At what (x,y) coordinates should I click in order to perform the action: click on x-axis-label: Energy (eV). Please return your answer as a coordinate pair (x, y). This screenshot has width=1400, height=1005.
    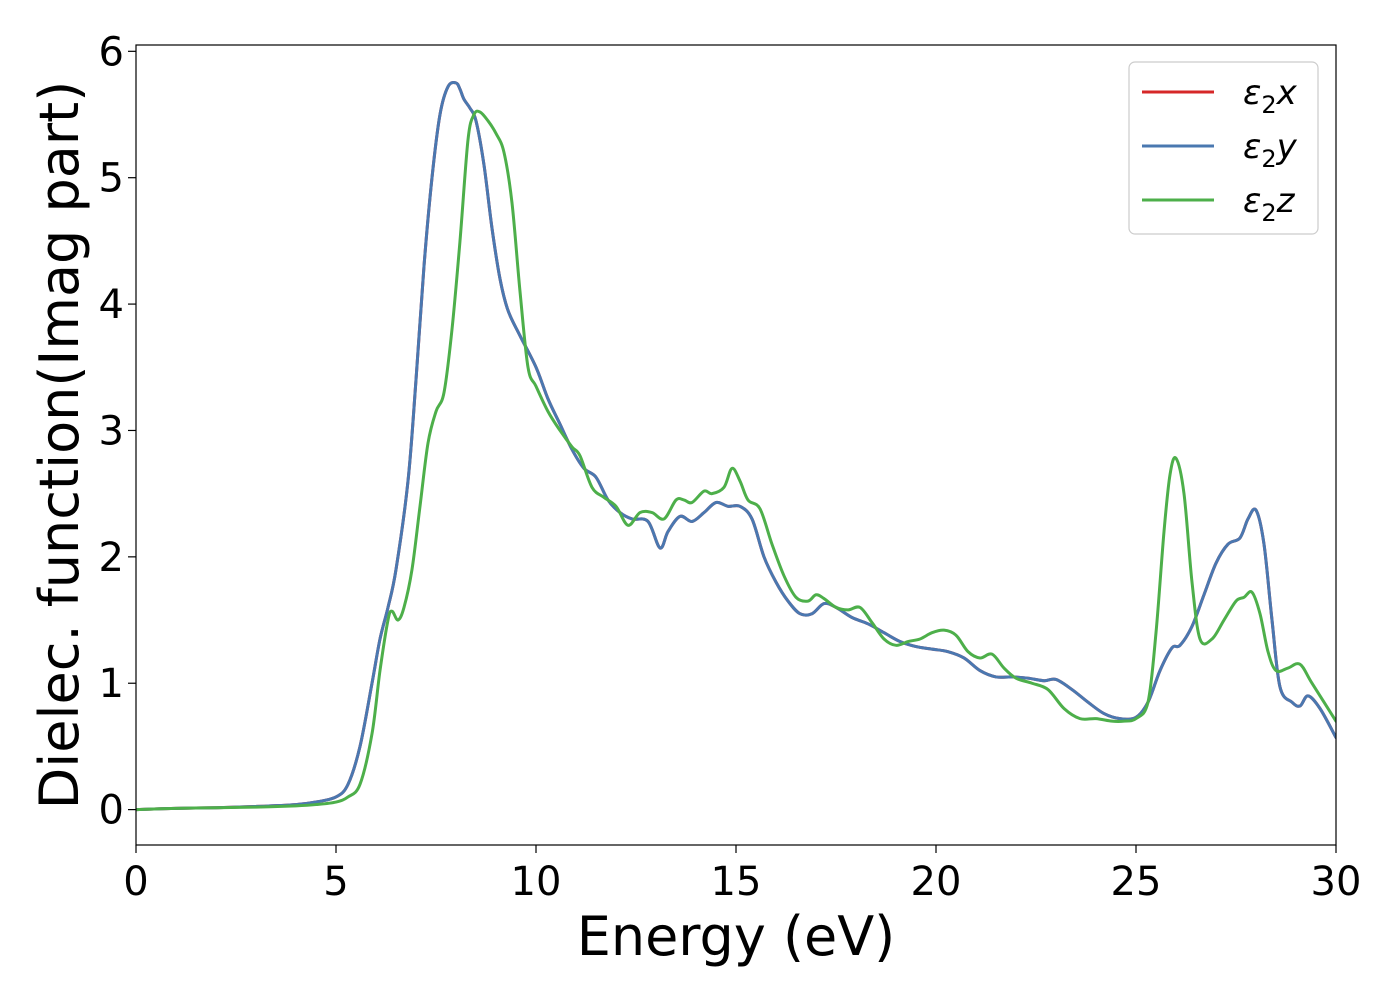
    Looking at the image, I should click on (736, 936).